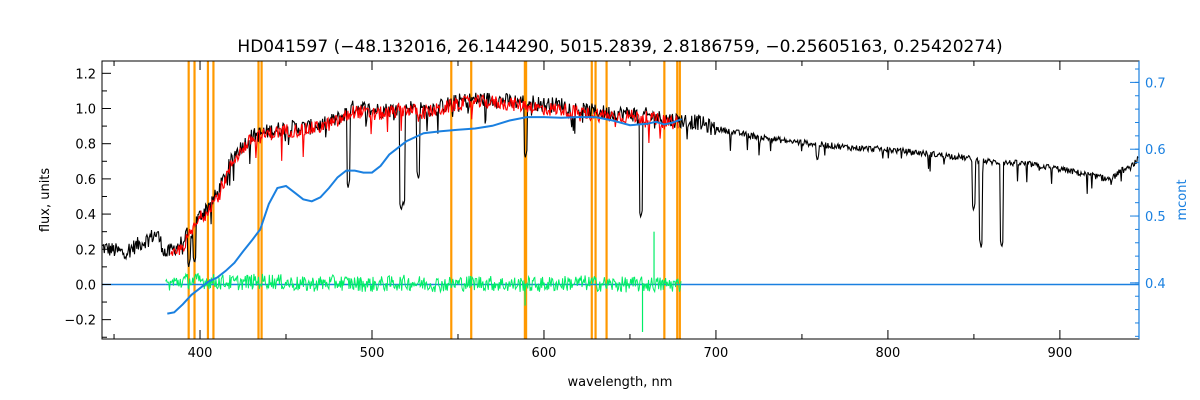 This screenshot has width=1200, height=400. Describe the element at coordinates (372, 353) in the screenshot. I see `x-tick-label: 500` at that location.